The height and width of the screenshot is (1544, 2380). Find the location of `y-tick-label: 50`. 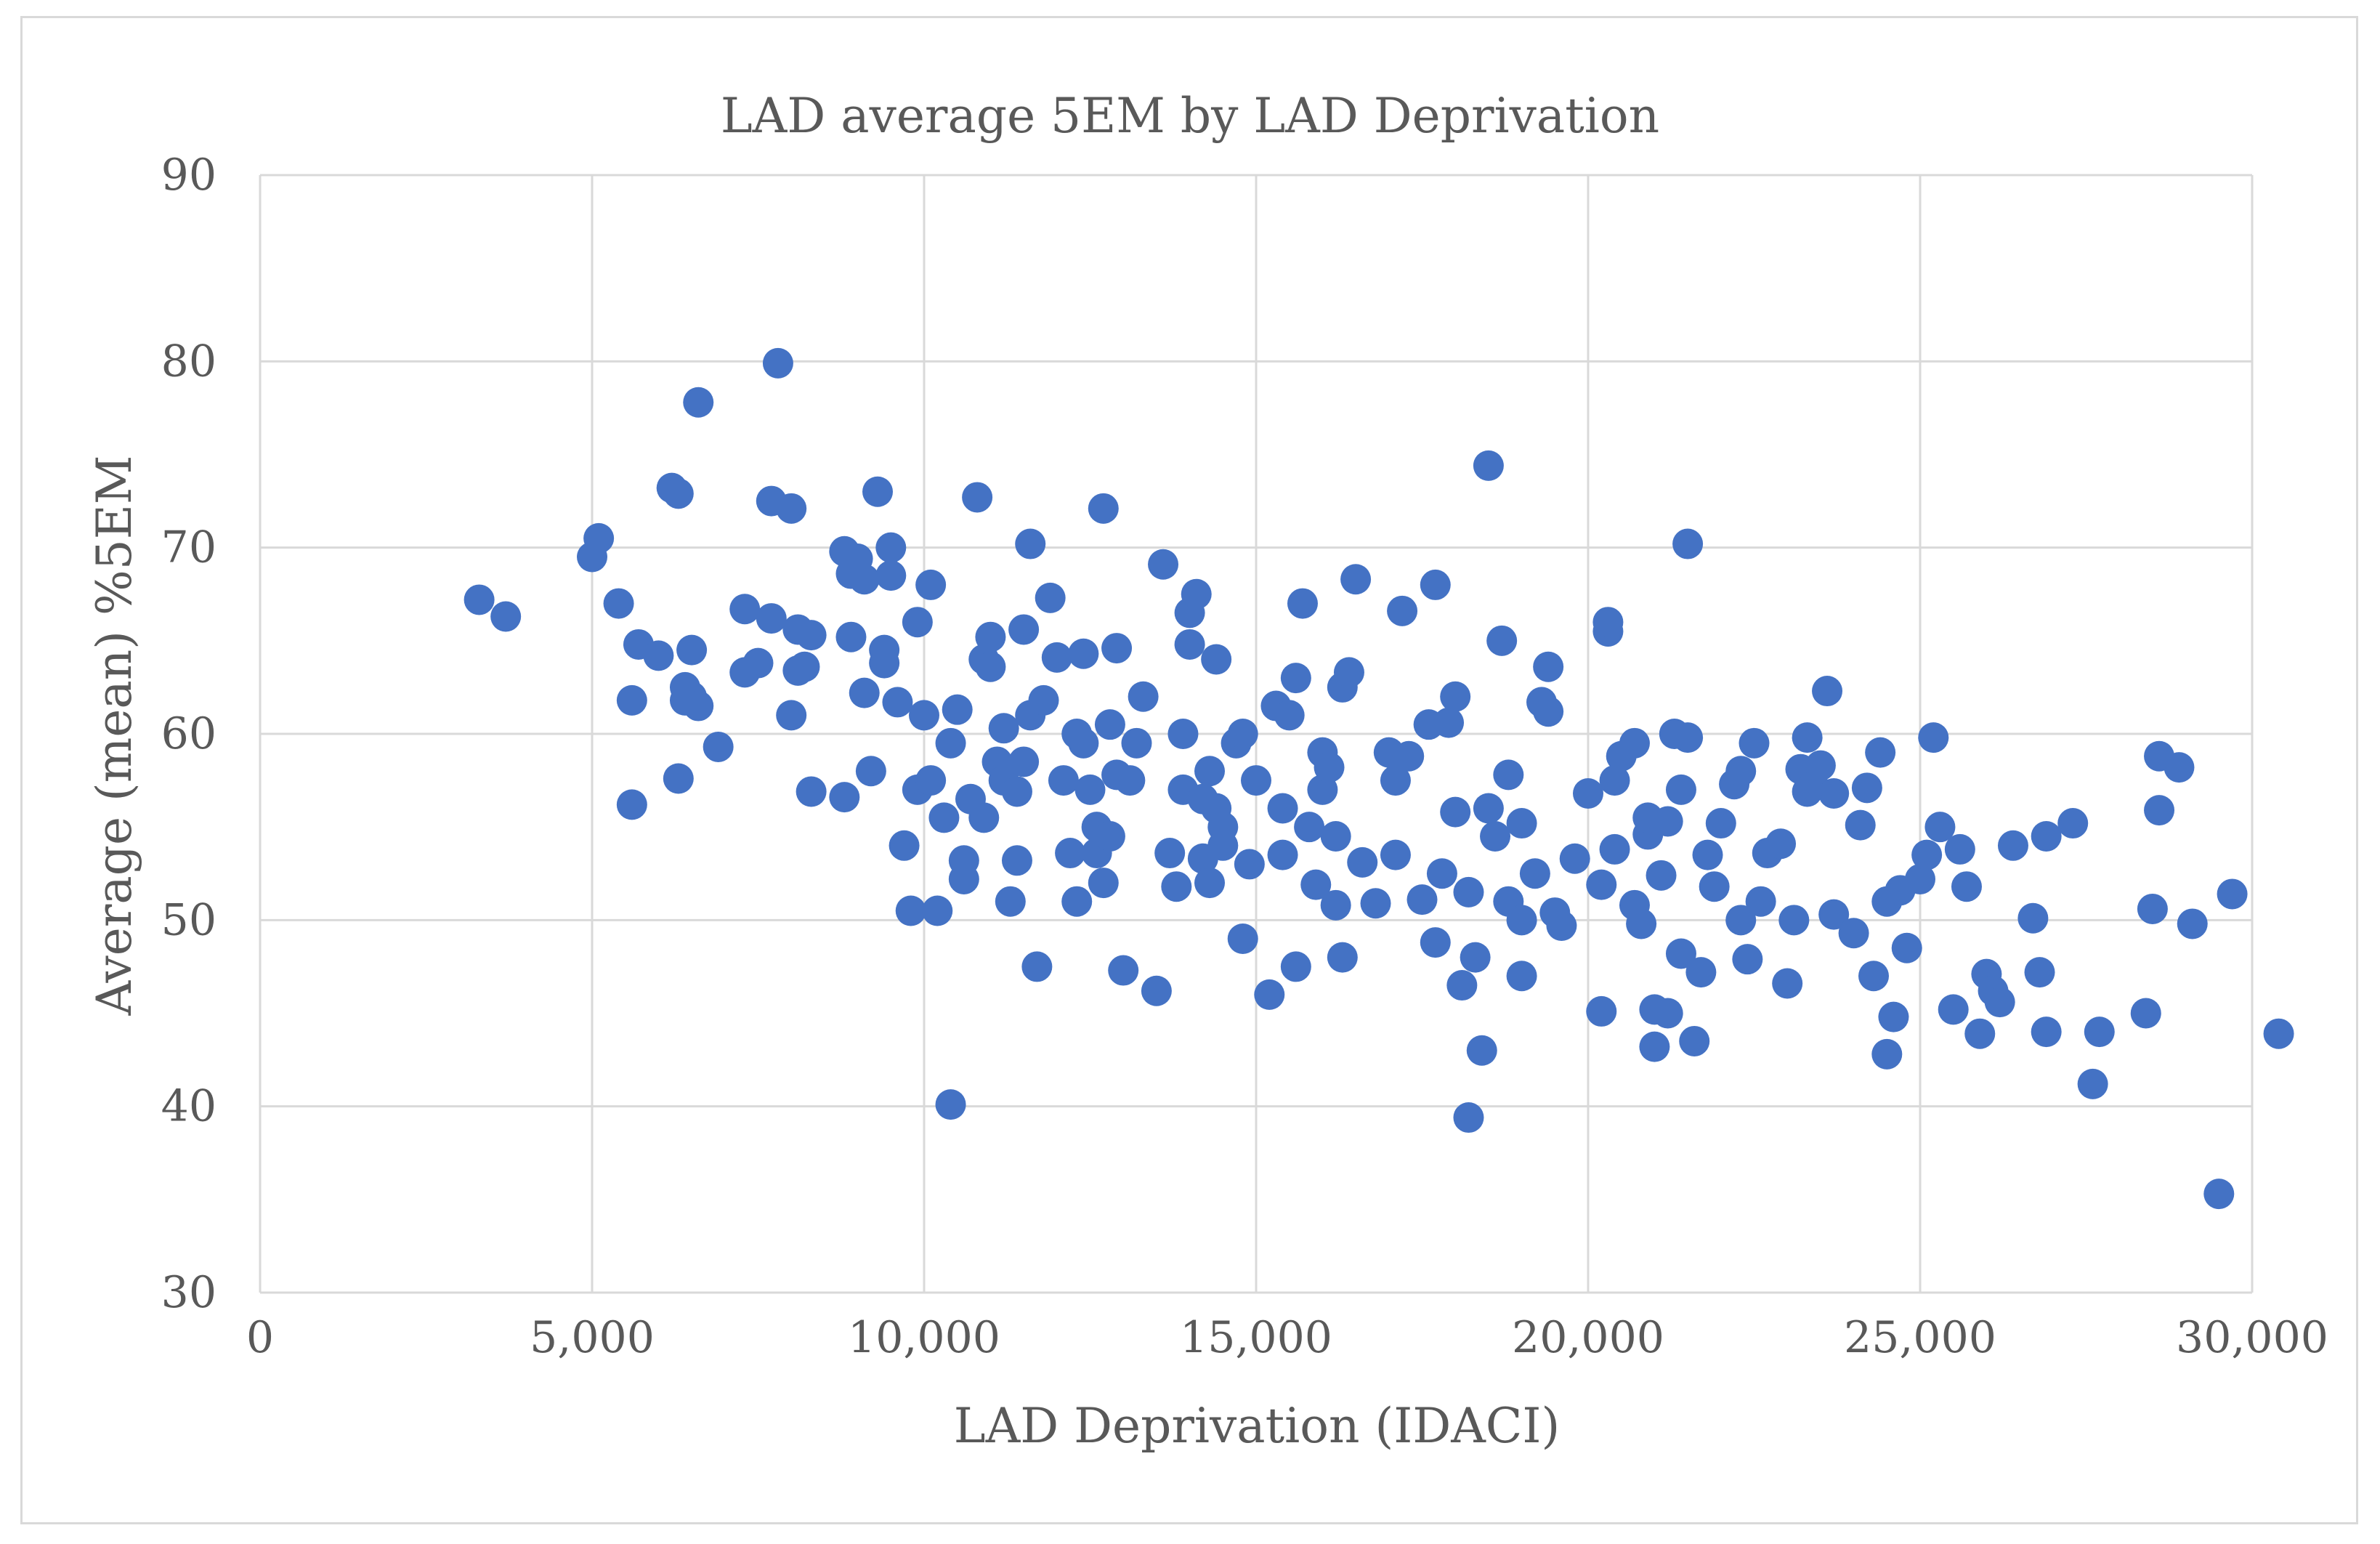

y-tick-label: 50 is located at coordinates (188, 919).